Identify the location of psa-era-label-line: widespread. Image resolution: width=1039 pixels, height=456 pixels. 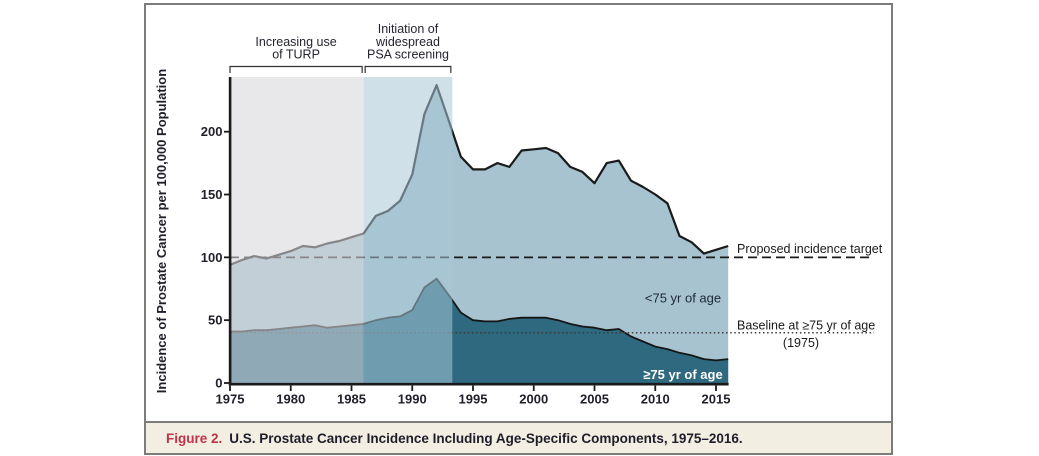
(407, 42).